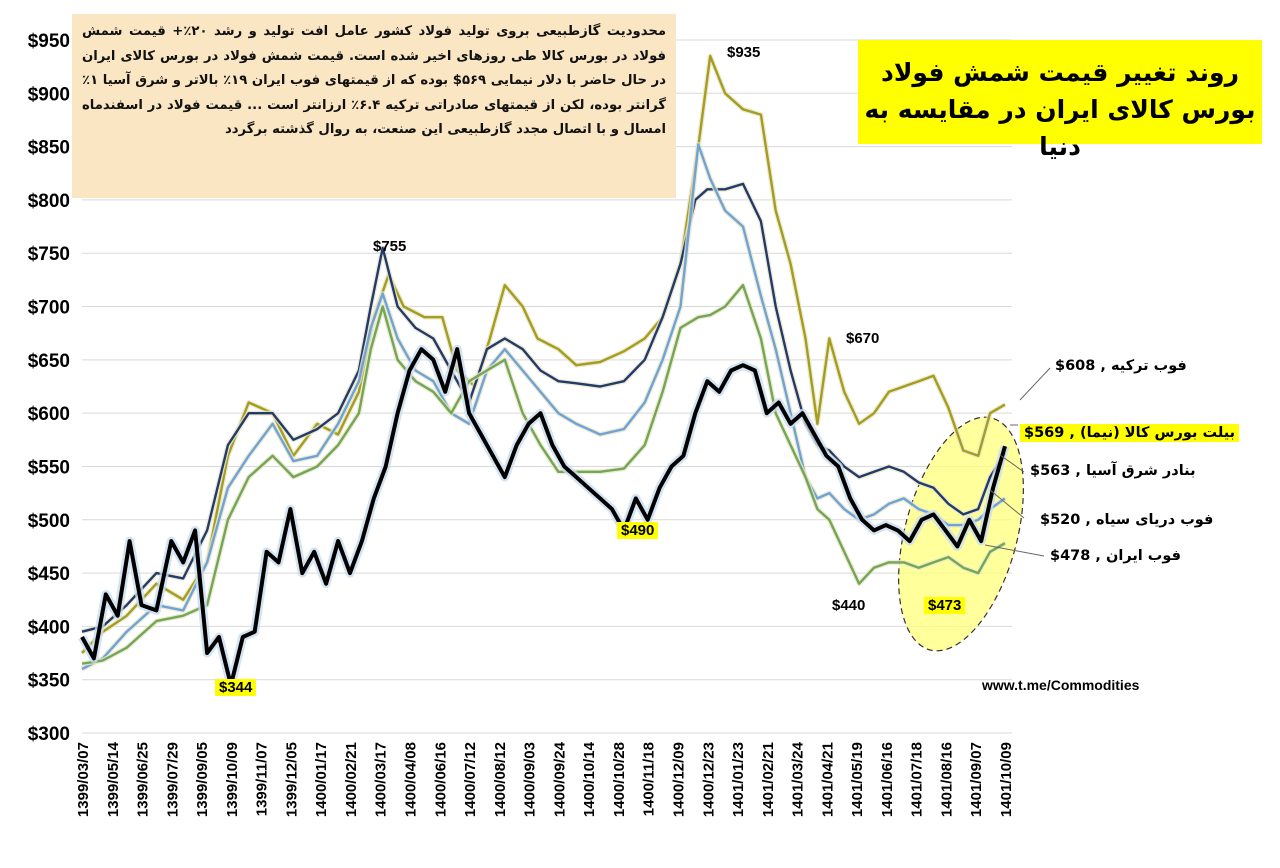 This screenshot has width=1280, height=868. Describe the element at coordinates (49, 681) in the screenshot. I see `y-tick-label: $350` at that location.